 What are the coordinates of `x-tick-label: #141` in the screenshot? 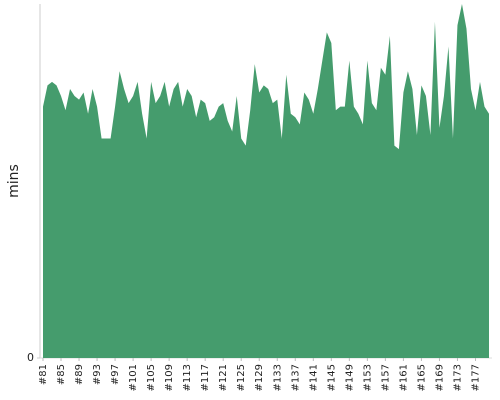 It's located at (313, 377).